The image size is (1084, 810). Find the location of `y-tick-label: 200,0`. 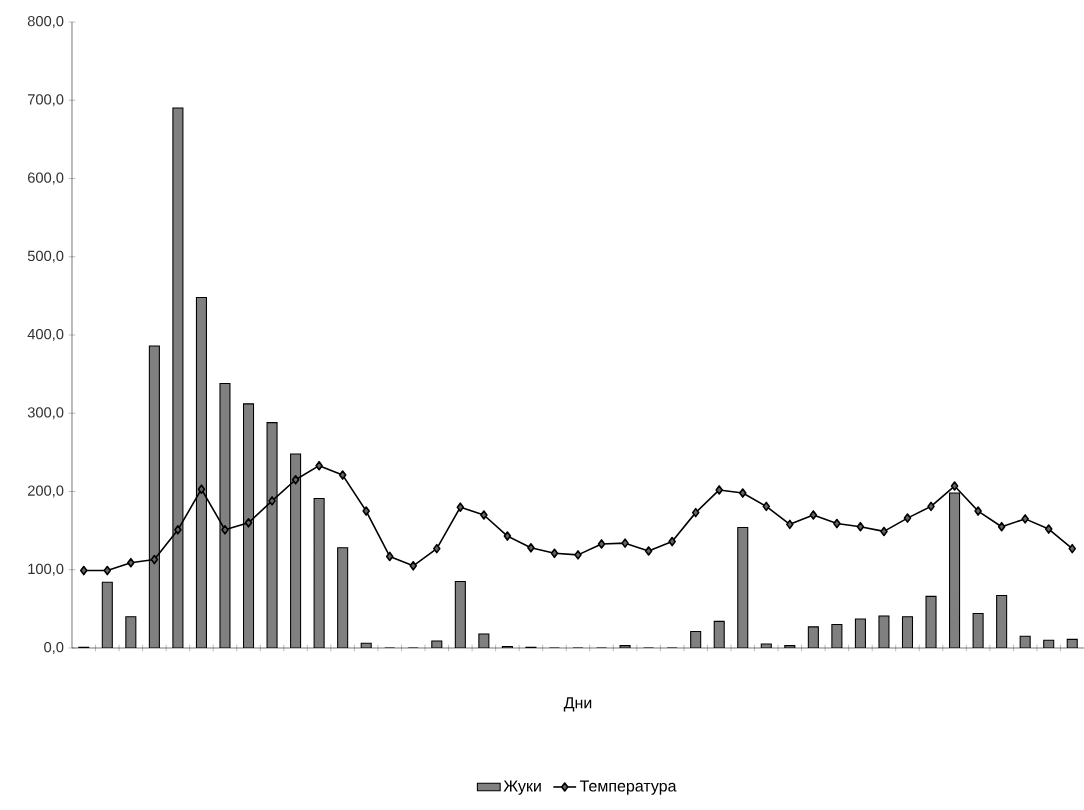

y-tick-label: 200,0 is located at coordinates (45, 491).